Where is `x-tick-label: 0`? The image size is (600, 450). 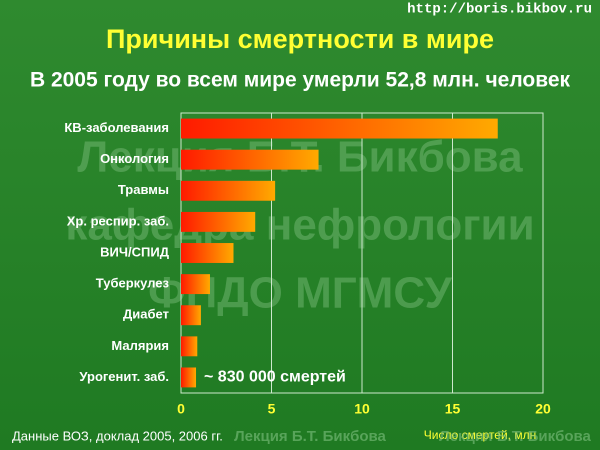
x-tick-label: 0 is located at coordinates (181, 409).